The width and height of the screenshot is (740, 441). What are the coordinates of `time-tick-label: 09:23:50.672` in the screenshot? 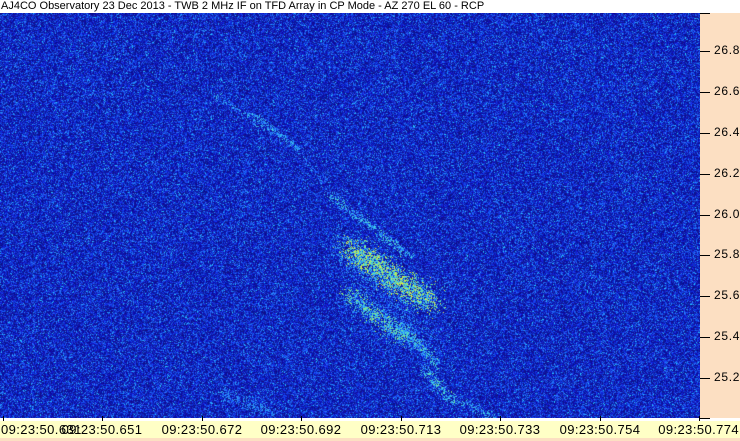 It's located at (202, 429).